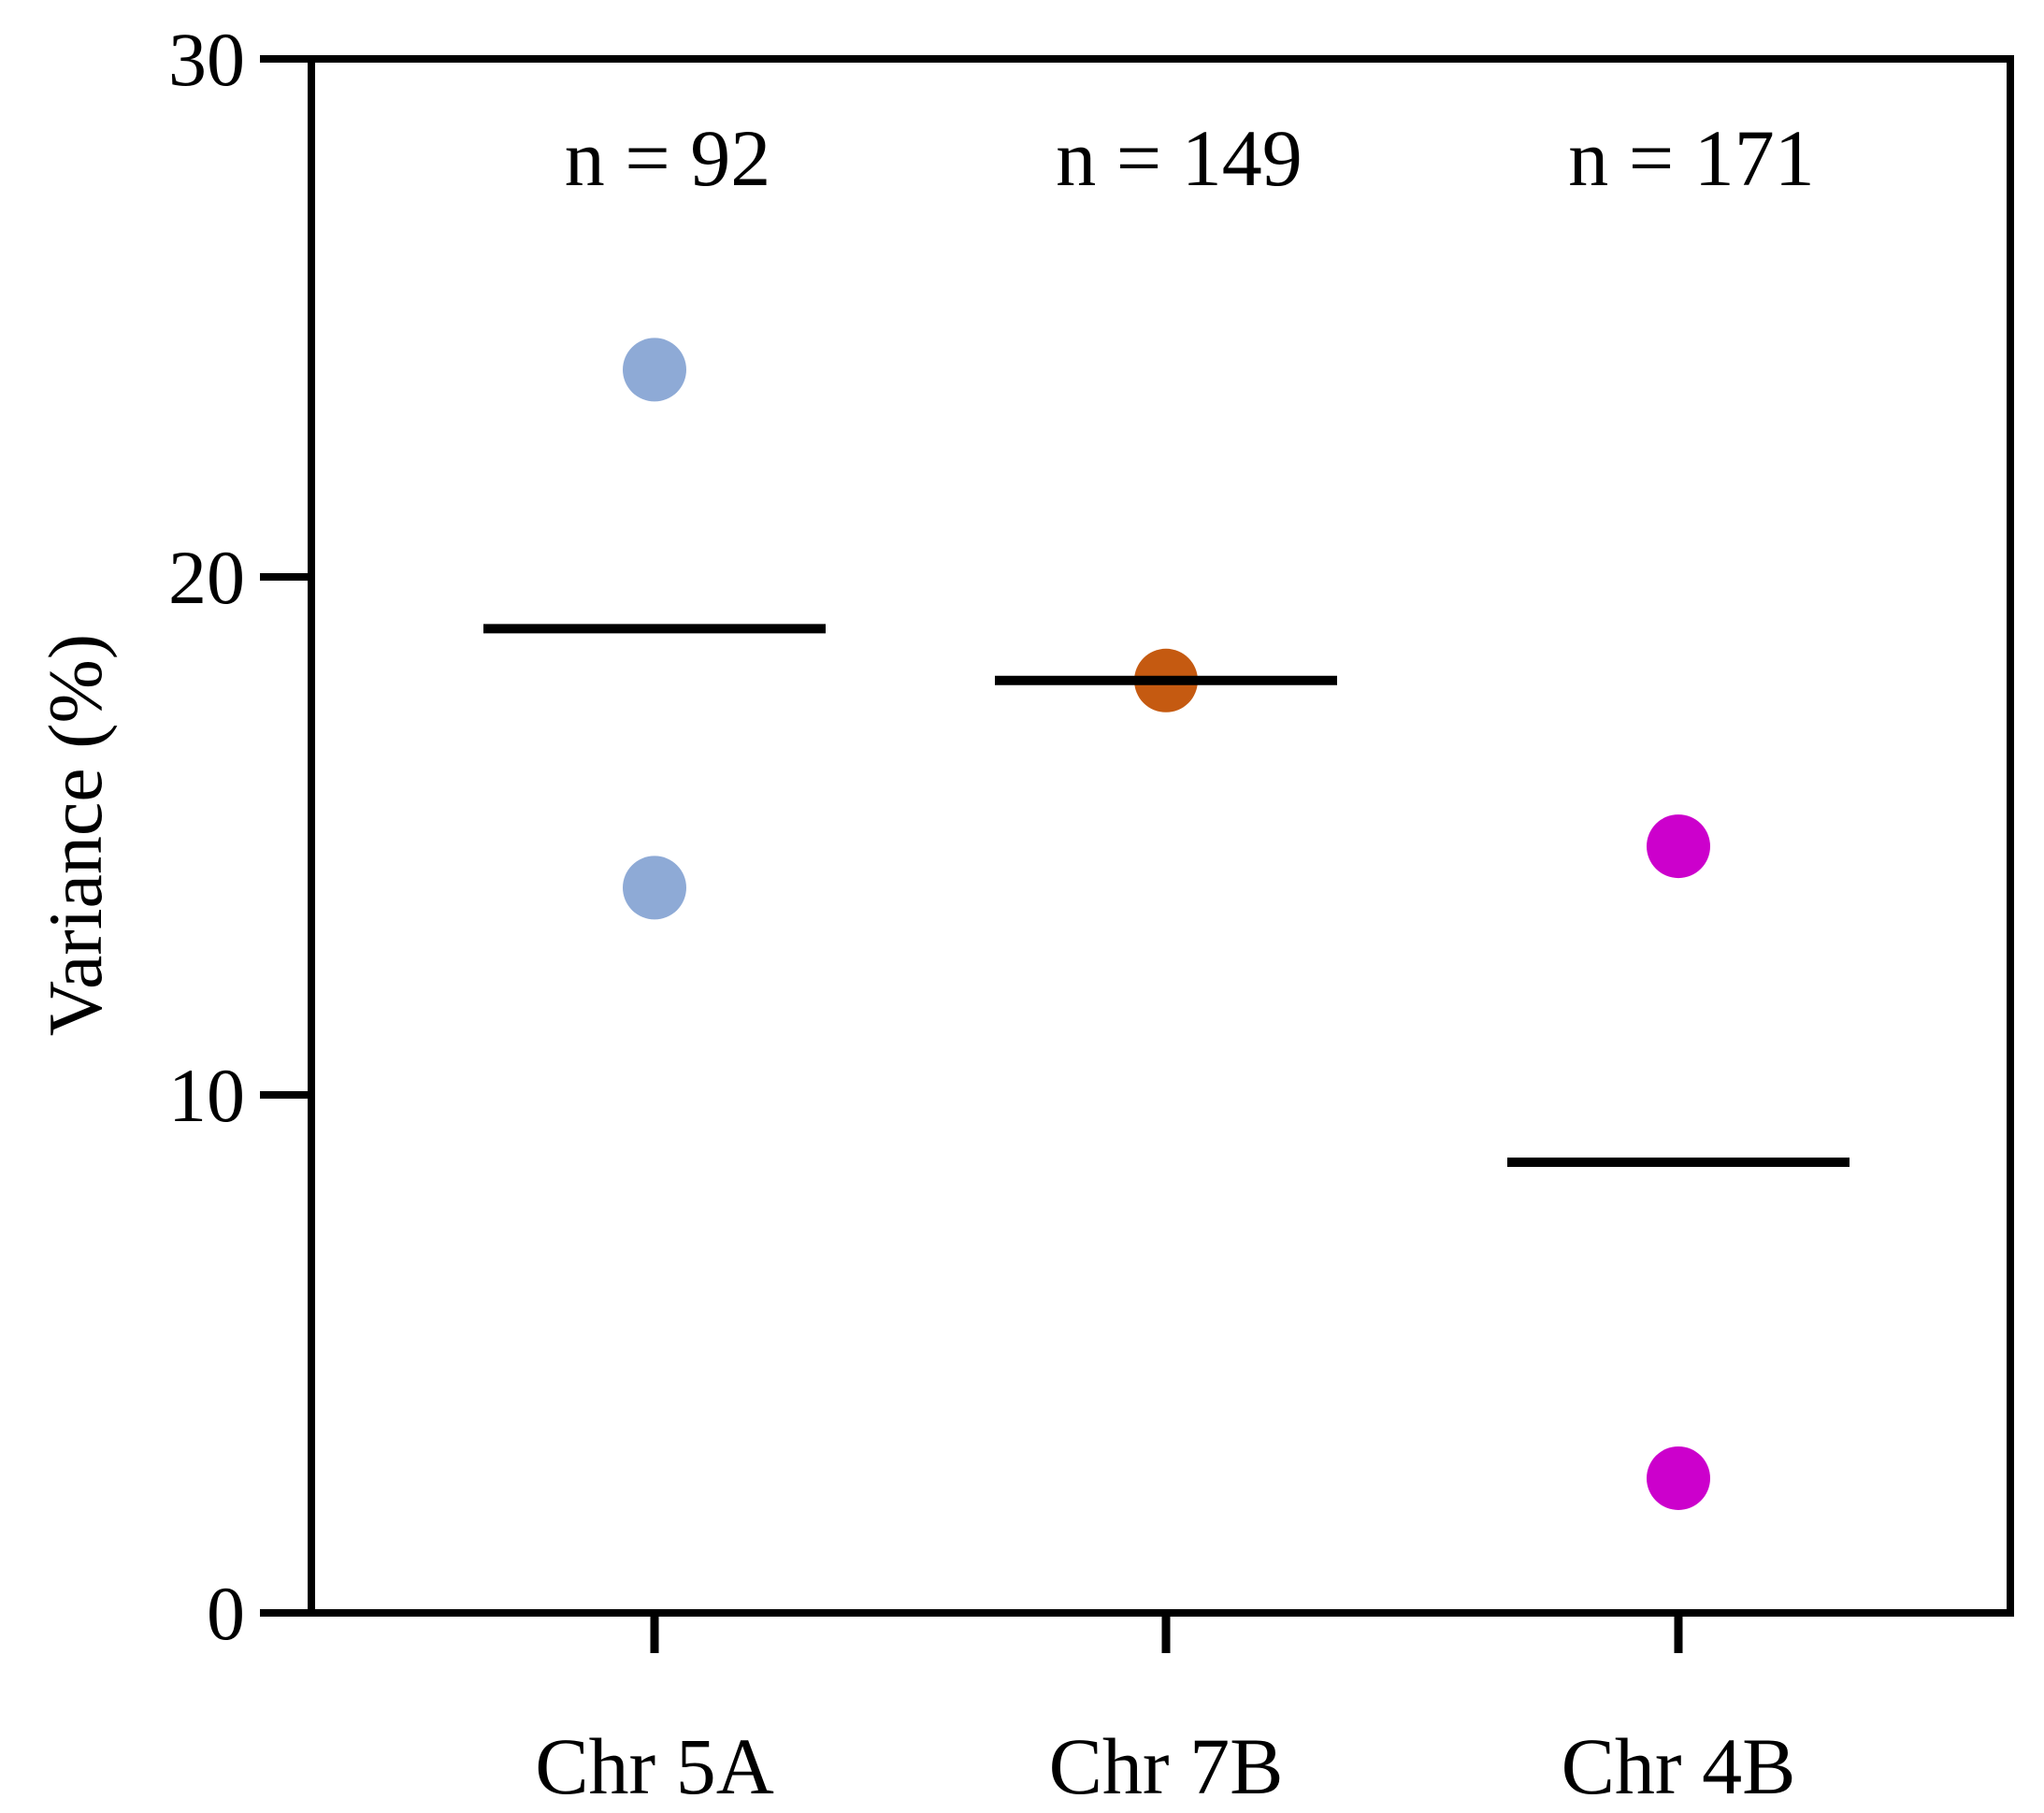 The height and width of the screenshot is (1813, 2044). What do you see at coordinates (206, 577) in the screenshot?
I see `y-tick-label: 20` at bounding box center [206, 577].